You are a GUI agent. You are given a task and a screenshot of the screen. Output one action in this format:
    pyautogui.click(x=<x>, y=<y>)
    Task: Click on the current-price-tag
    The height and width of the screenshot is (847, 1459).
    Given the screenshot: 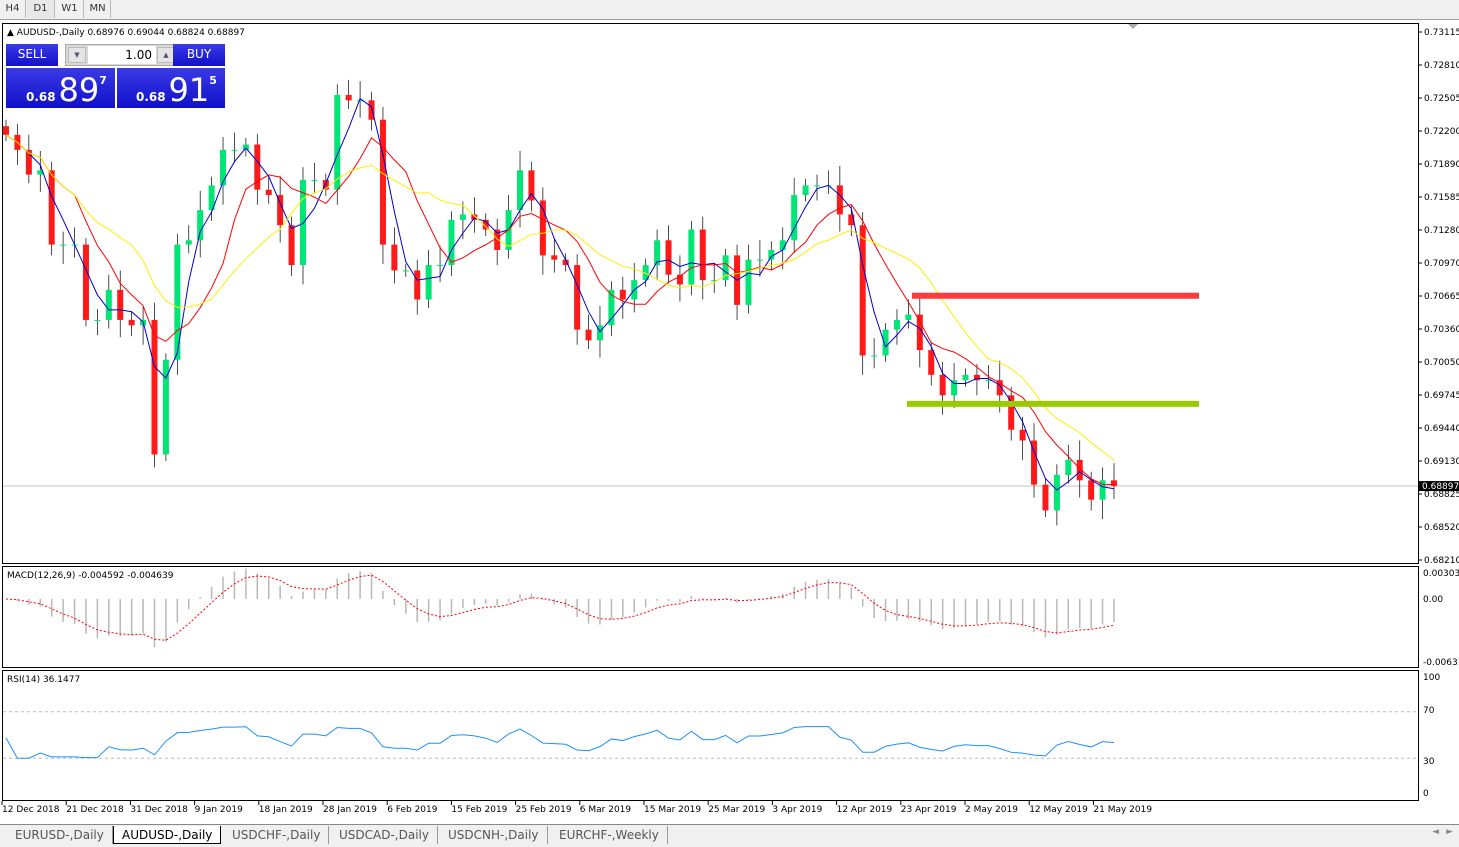 What is the action you would take?
    pyautogui.click(x=1439, y=486)
    